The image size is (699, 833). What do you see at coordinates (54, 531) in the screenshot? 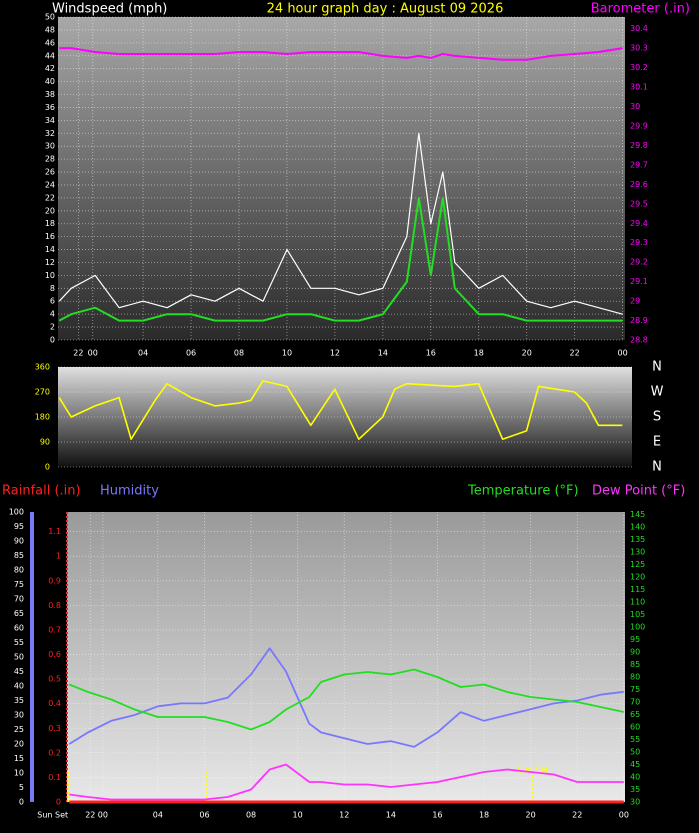
I see `y-tick-label: 1.1` at bounding box center [54, 531].